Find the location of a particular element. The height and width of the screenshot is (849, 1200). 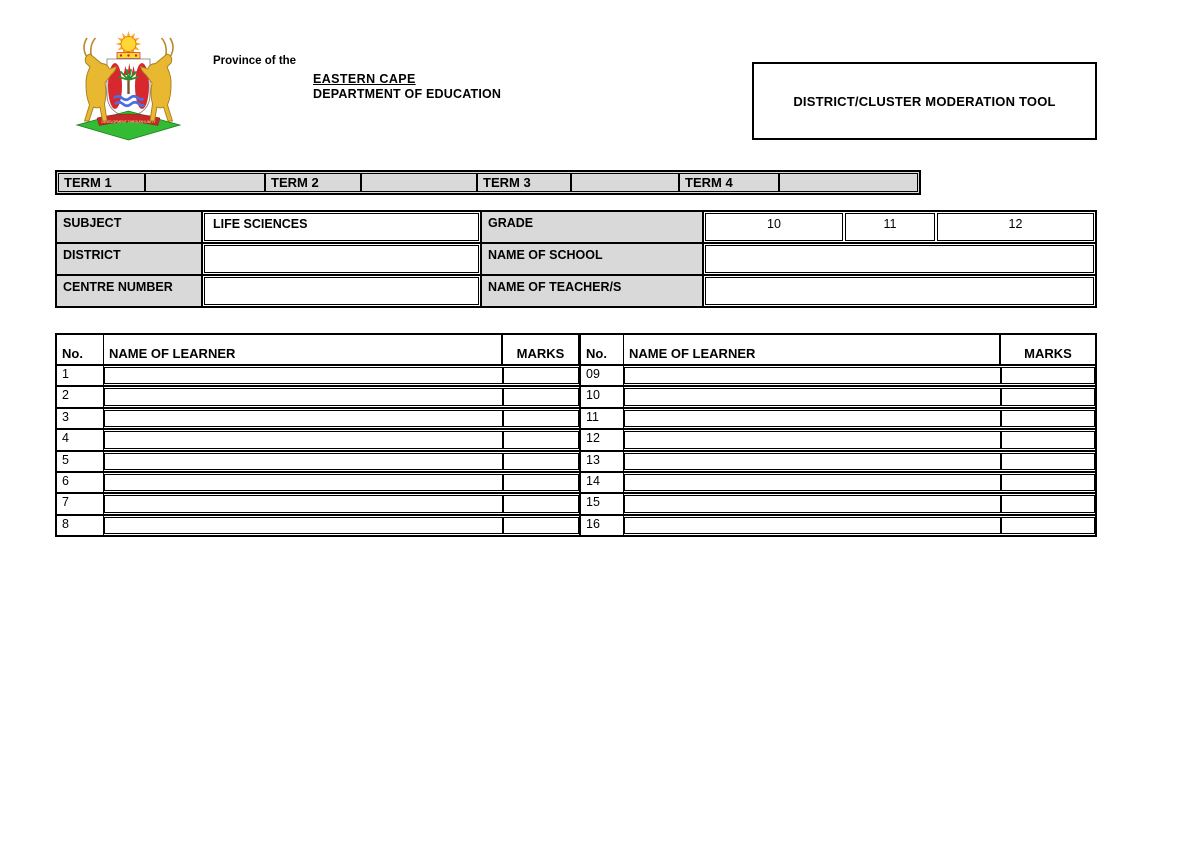

row-no-left: 7 is located at coordinates (80, 504).